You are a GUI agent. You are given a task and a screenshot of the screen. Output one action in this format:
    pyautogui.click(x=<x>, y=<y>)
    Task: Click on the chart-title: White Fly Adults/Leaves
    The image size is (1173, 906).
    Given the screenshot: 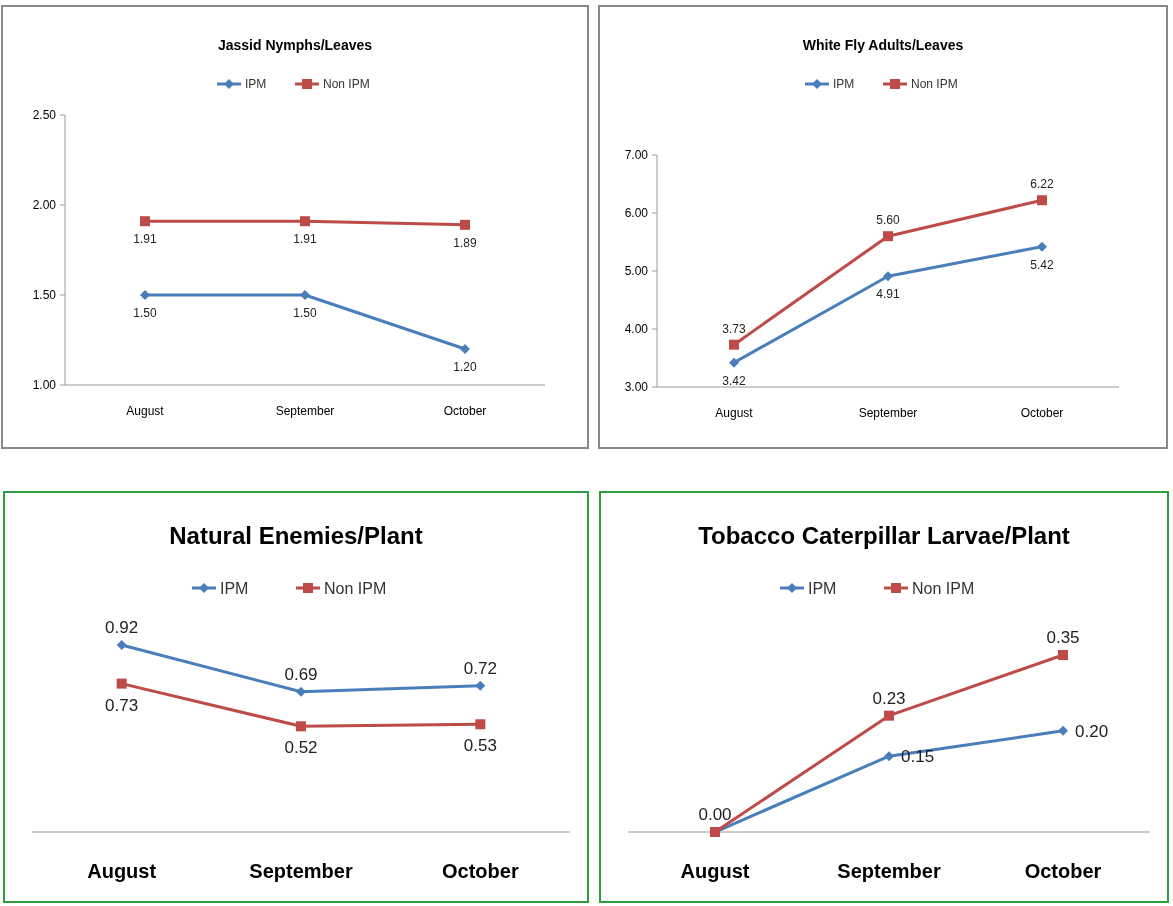 What is the action you would take?
    pyautogui.click(x=883, y=45)
    